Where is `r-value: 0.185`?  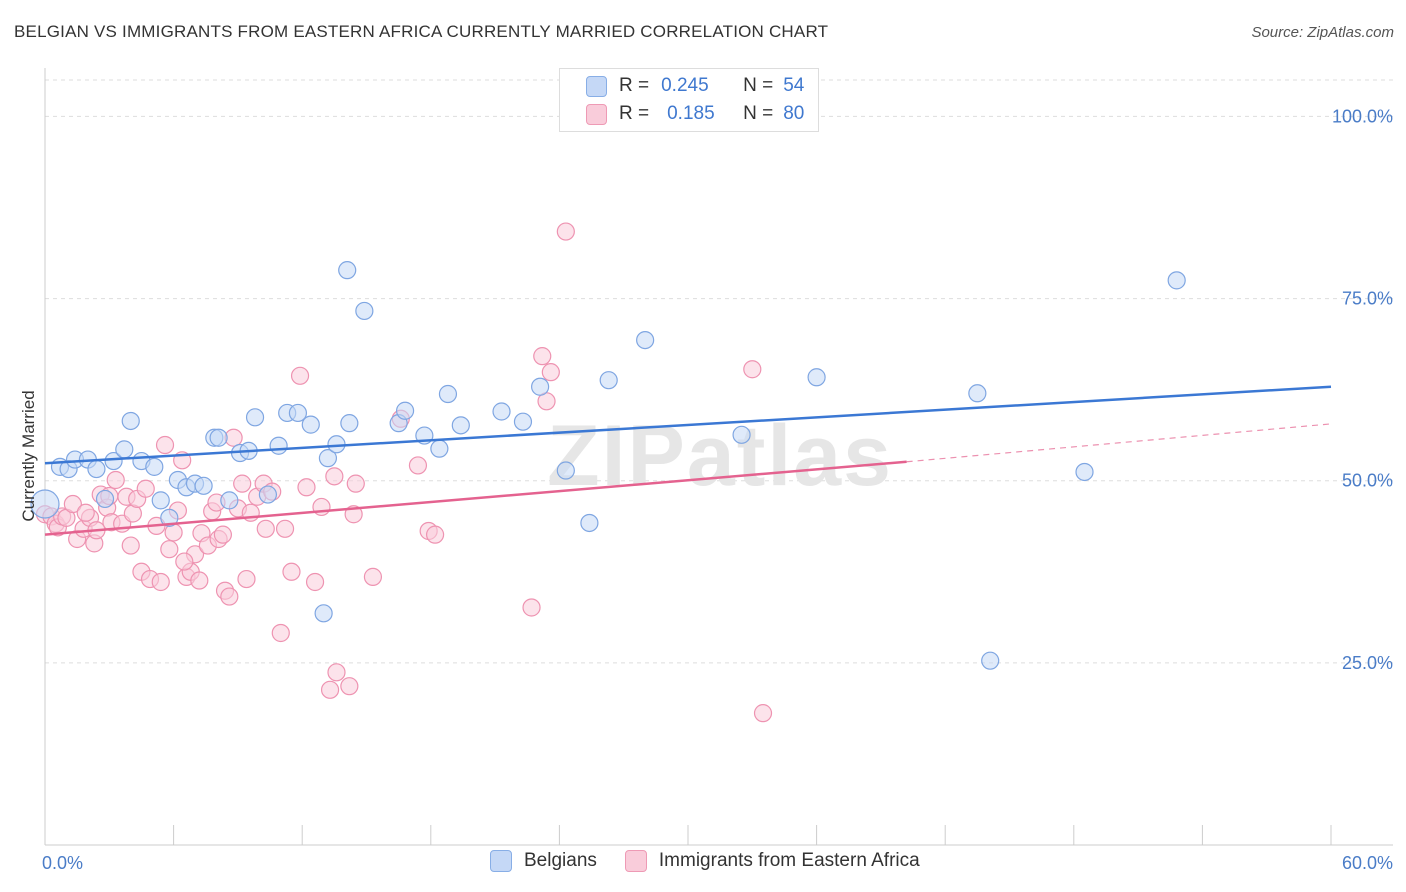 r-value: 0.185 is located at coordinates (691, 113).